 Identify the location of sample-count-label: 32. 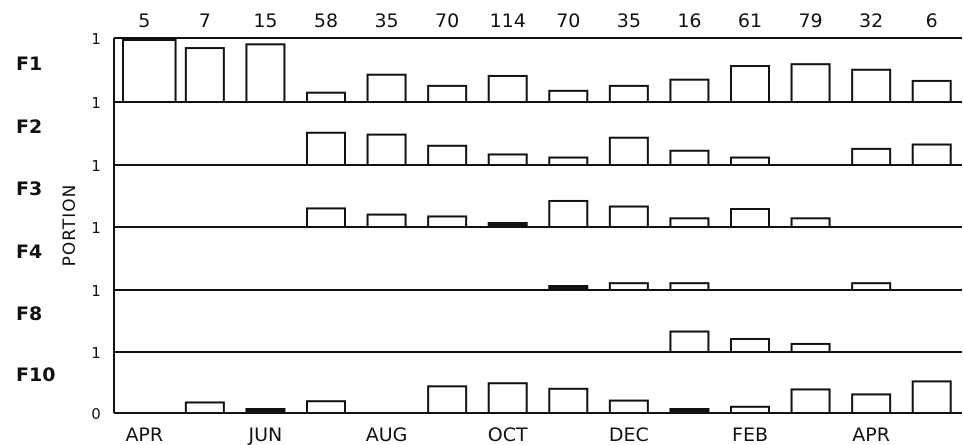
(871, 21).